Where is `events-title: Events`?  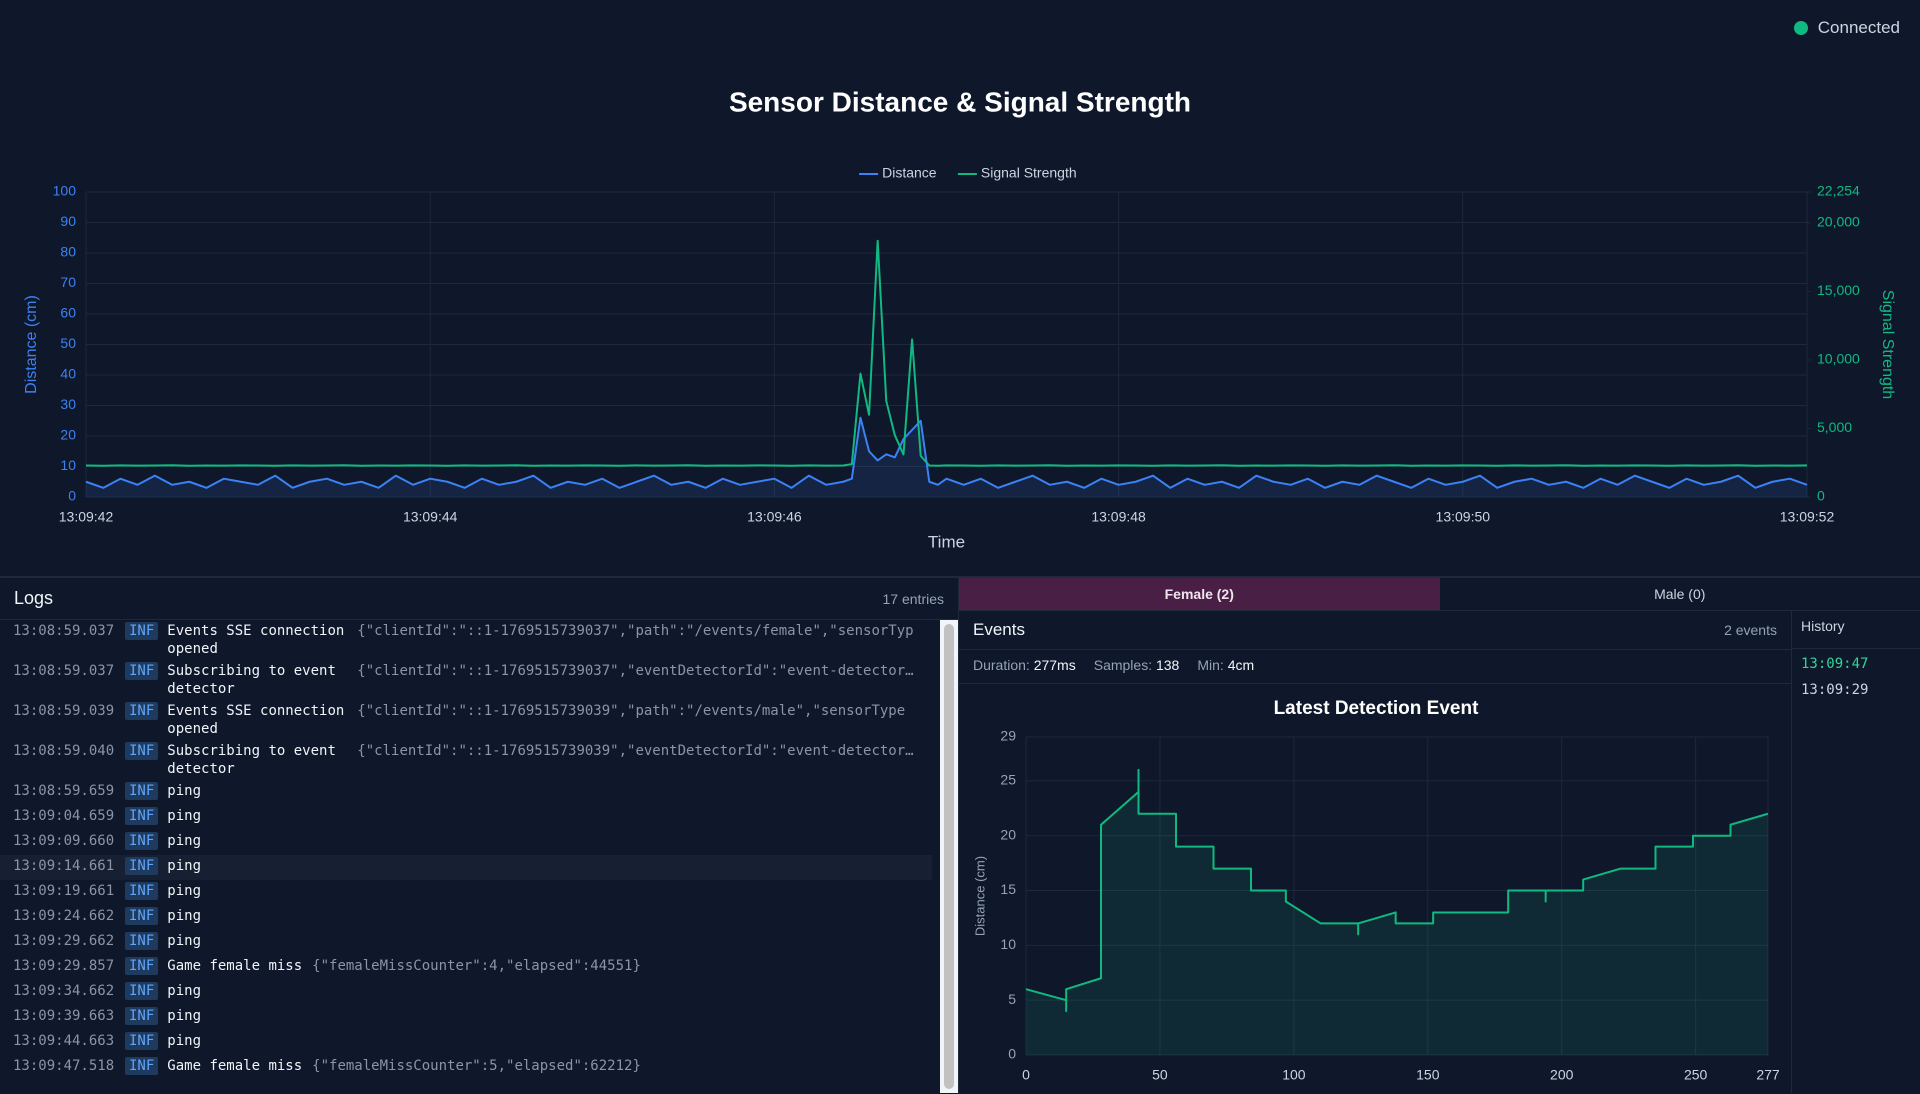 events-title: Events is located at coordinates (999, 630).